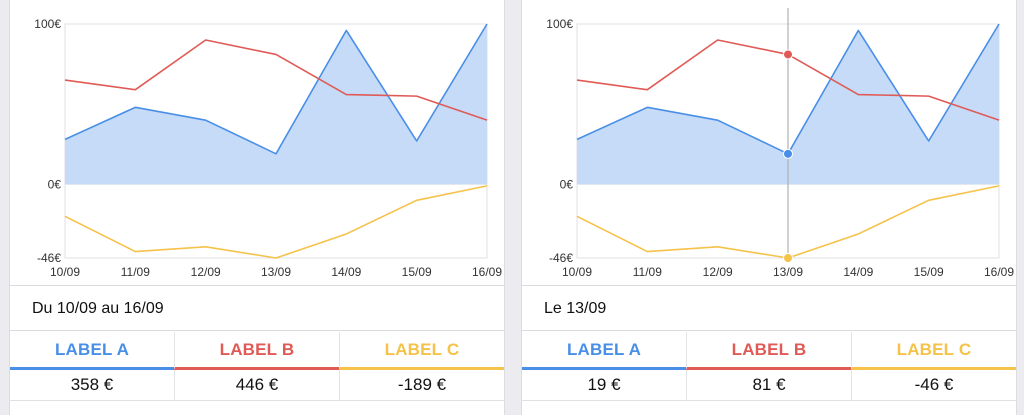 The height and width of the screenshot is (415, 1024). I want to click on value-label-a: 358 €, so click(92, 384).